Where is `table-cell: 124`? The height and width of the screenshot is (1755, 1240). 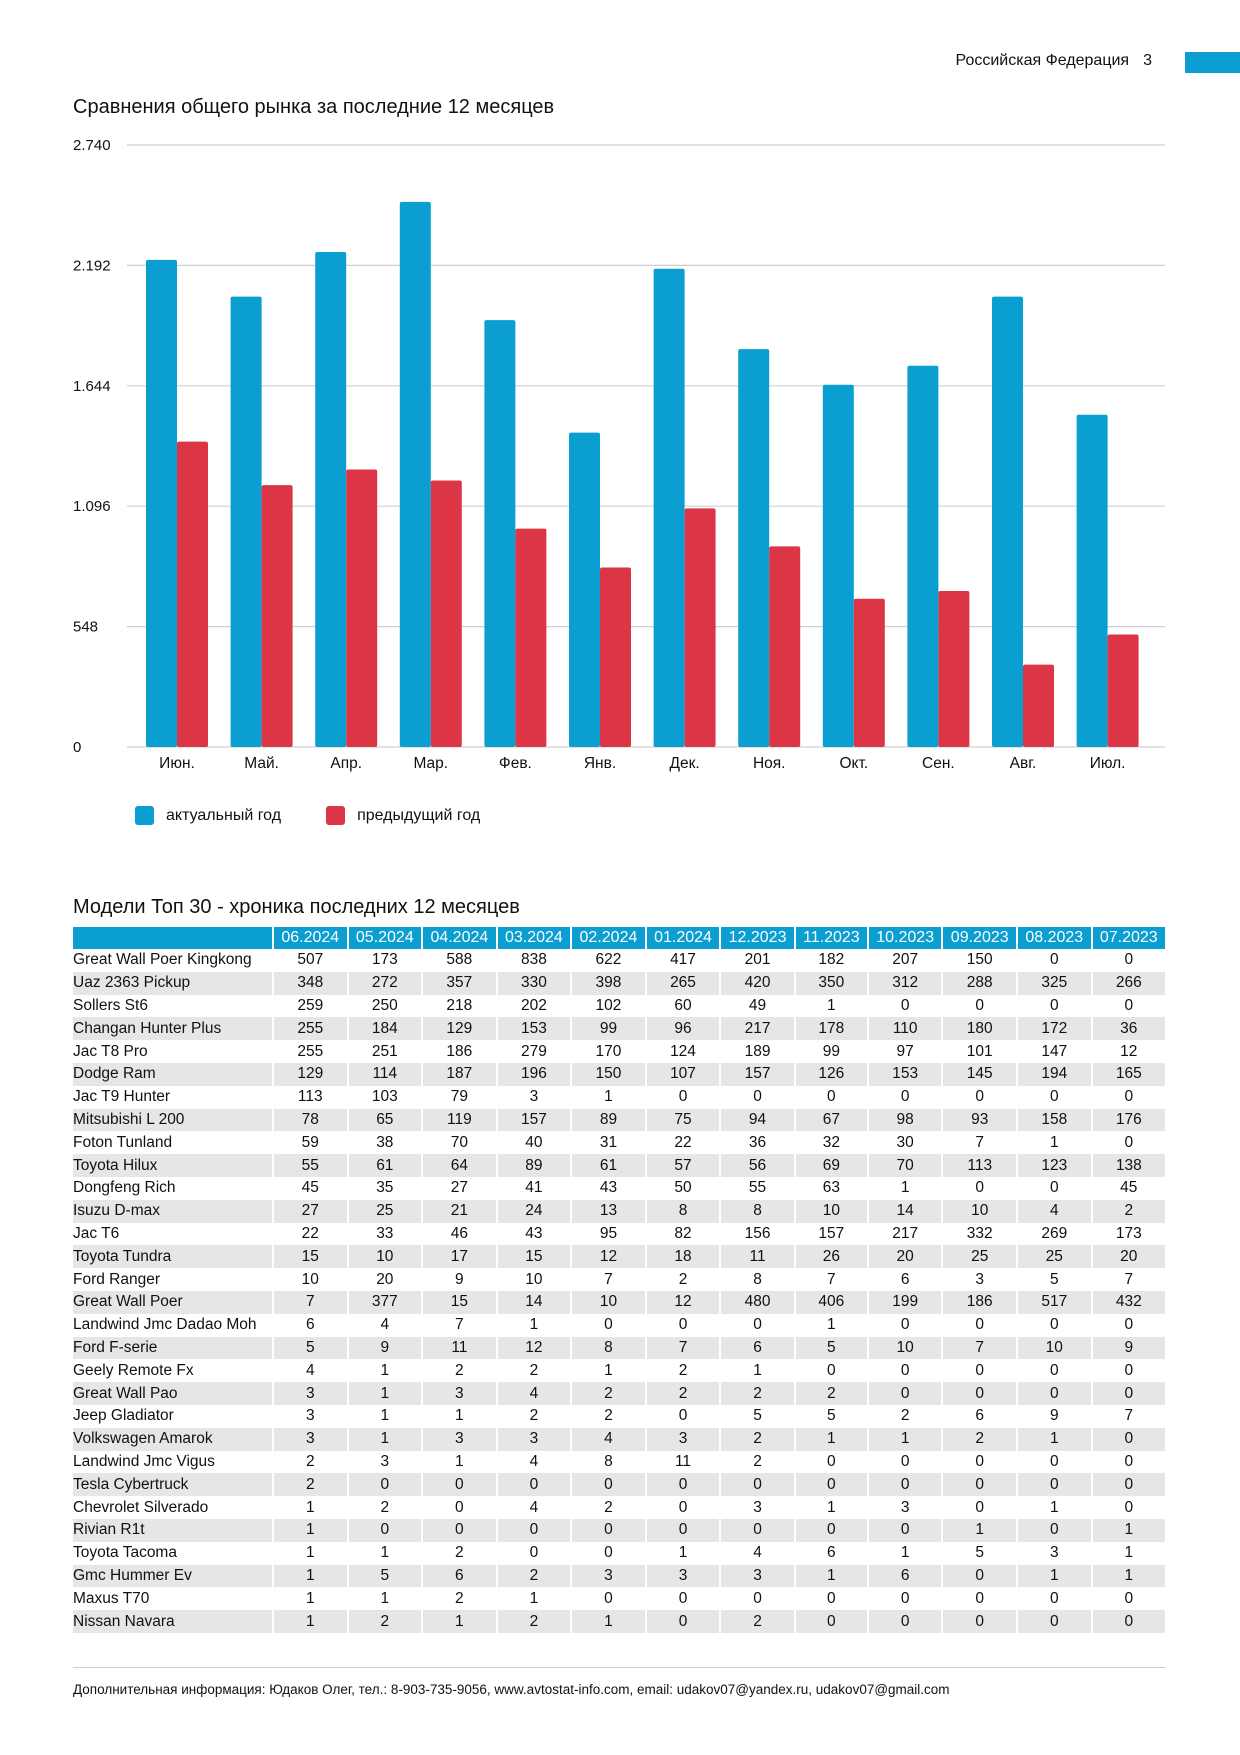 table-cell: 124 is located at coordinates (682, 1051).